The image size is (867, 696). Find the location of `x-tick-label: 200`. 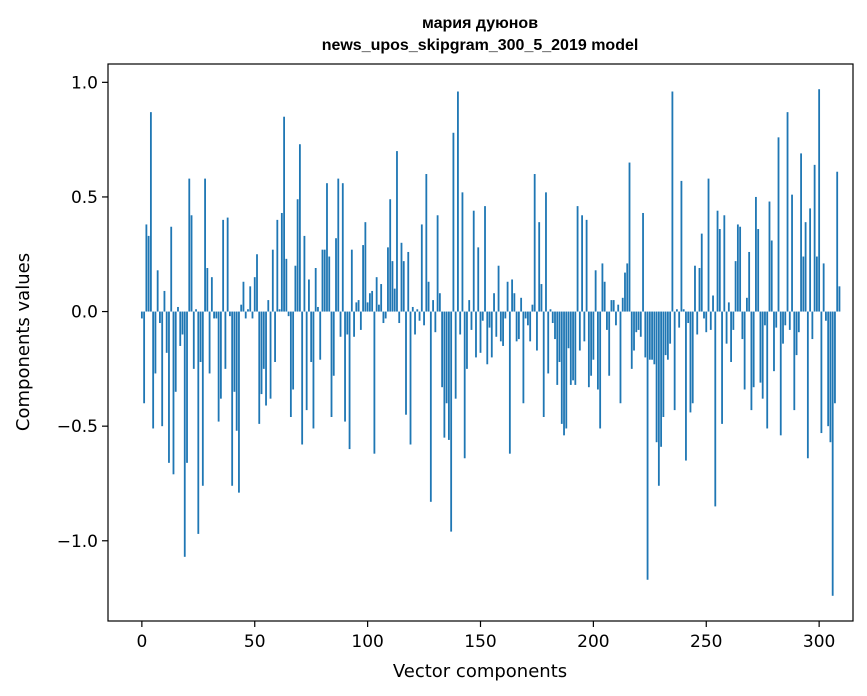

x-tick-label: 200 is located at coordinates (593, 642).